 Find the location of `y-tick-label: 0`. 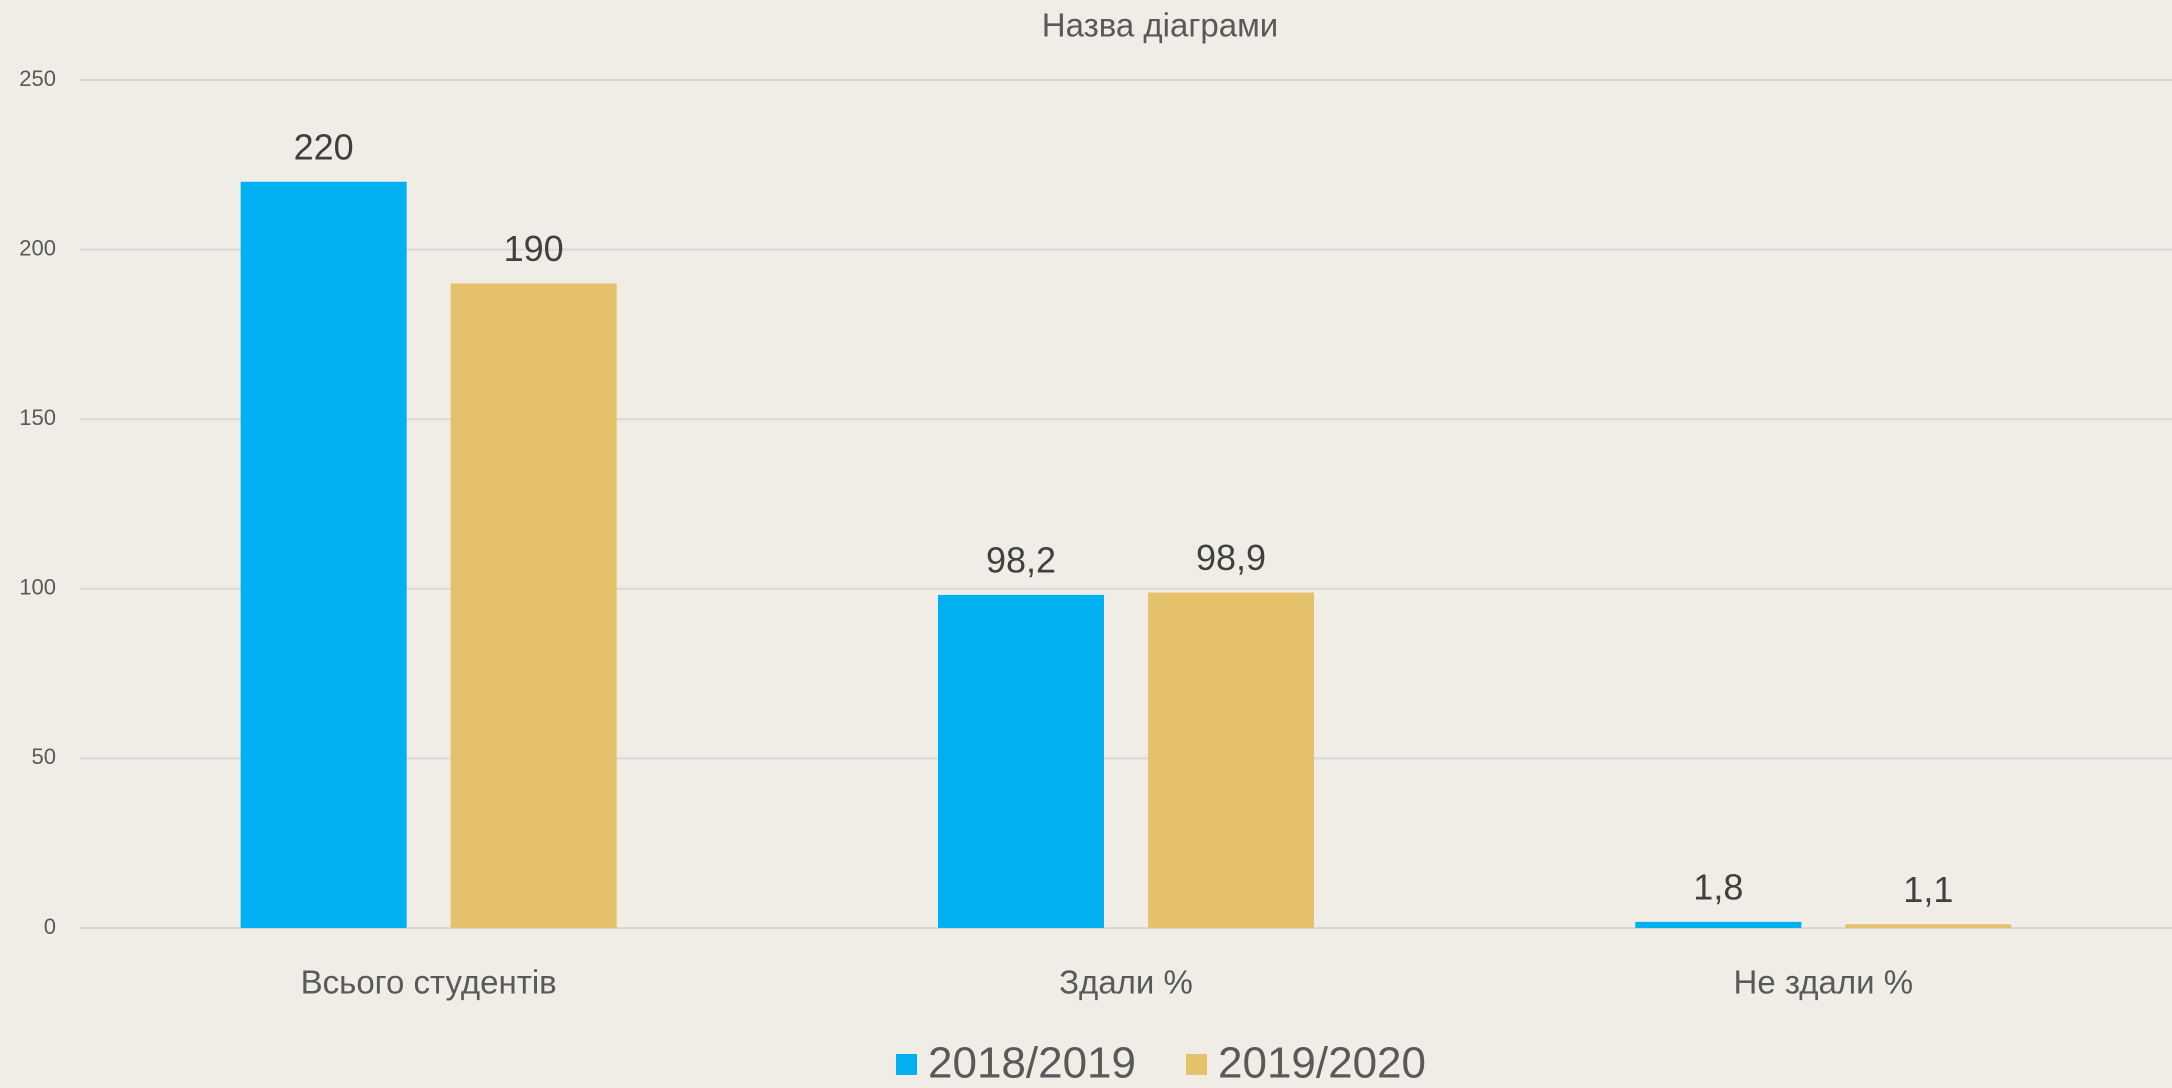

y-tick-label: 0 is located at coordinates (50, 926).